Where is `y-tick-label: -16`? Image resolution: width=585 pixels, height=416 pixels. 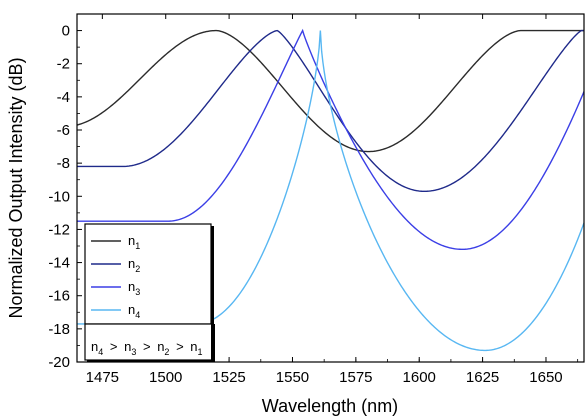
y-tick-label: -16 is located at coordinates (59, 296).